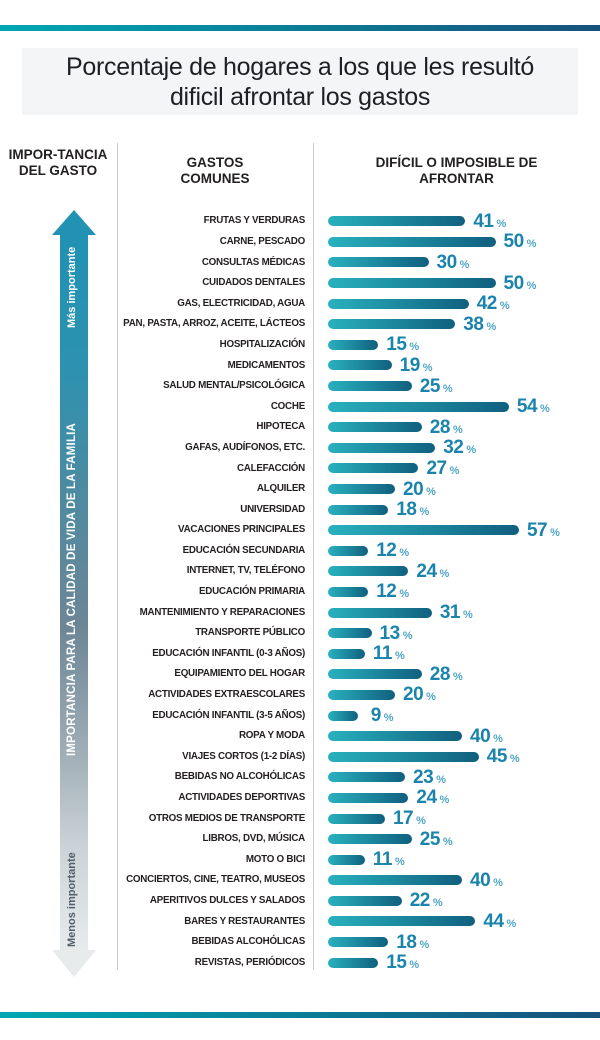  I want to click on bar-row: BEBIDAS ALCOHÓLICAS 18%, so click(300, 942).